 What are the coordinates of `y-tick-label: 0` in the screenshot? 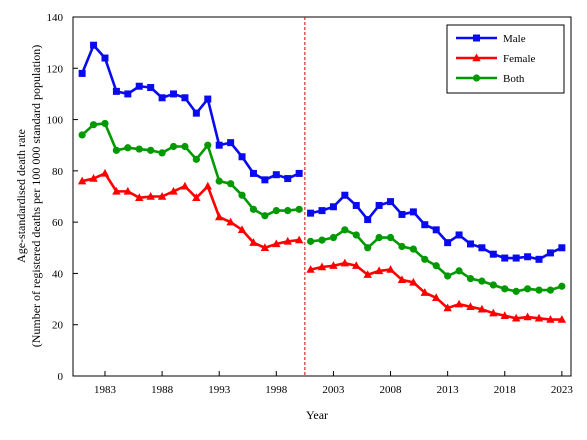 It's located at (61, 377).